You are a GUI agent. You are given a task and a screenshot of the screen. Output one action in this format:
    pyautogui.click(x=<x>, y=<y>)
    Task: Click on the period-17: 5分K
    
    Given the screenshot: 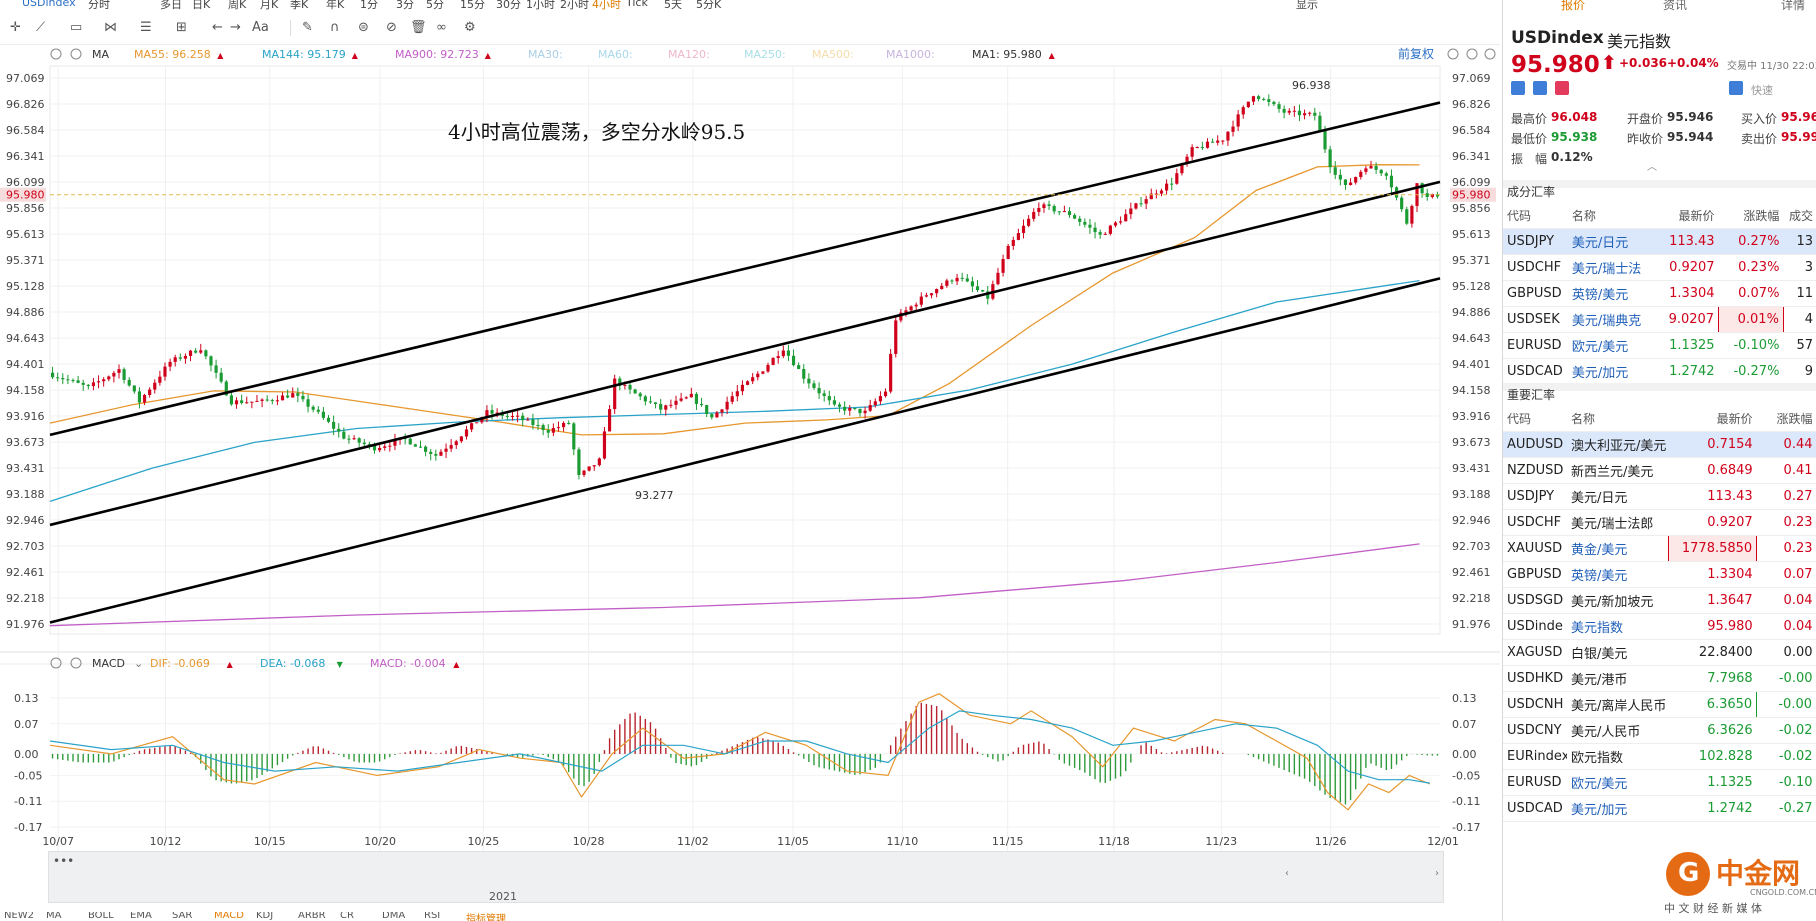 What is the action you would take?
    pyautogui.click(x=709, y=5)
    